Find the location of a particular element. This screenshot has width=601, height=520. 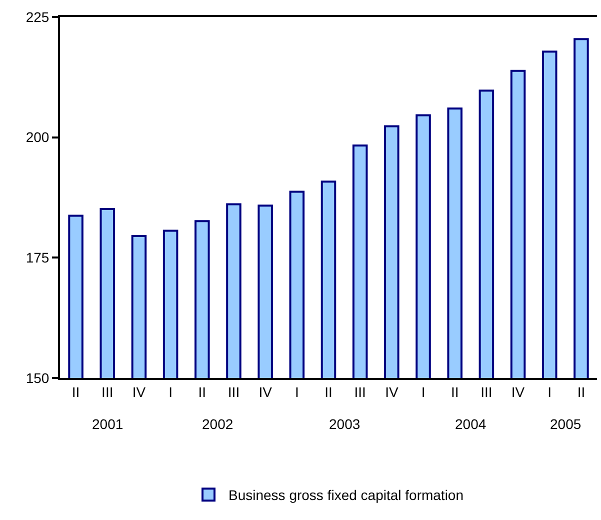

text: 2002 is located at coordinates (218, 424).